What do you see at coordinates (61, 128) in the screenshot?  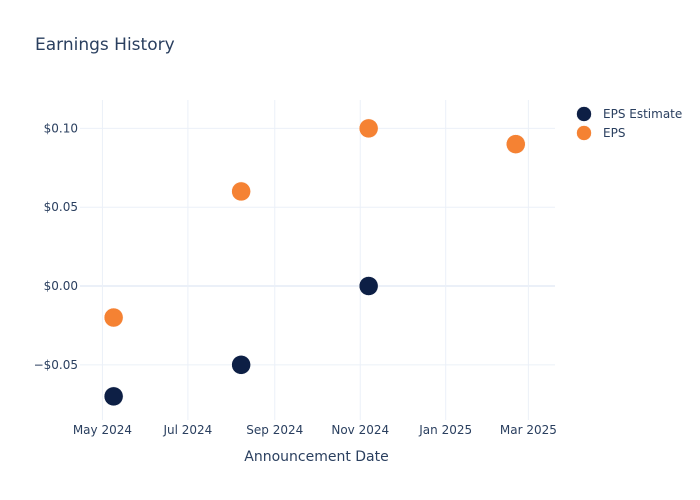 I see `y-tick-label: $0.10` at bounding box center [61, 128].